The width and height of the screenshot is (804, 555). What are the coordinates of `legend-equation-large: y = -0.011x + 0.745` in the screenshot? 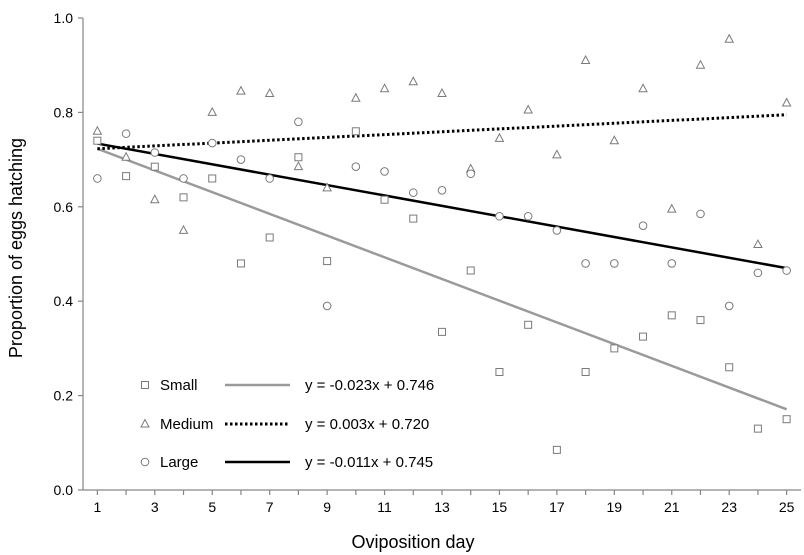 It's located at (369, 462).